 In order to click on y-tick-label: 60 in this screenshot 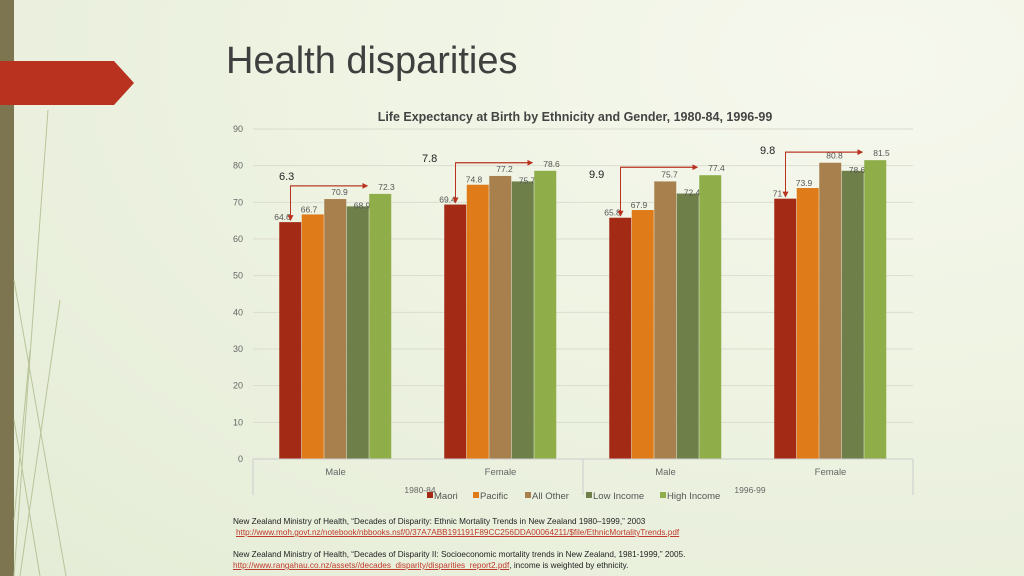, I will do `click(238, 239)`.